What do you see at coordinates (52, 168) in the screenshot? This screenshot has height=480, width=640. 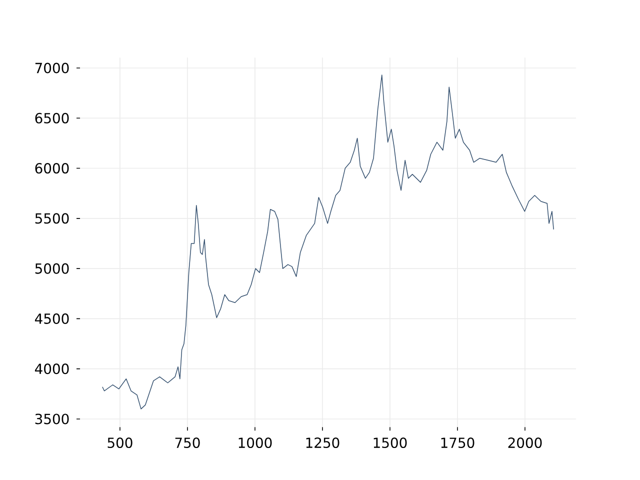 I see `y-tick-label: 6000` at bounding box center [52, 168].